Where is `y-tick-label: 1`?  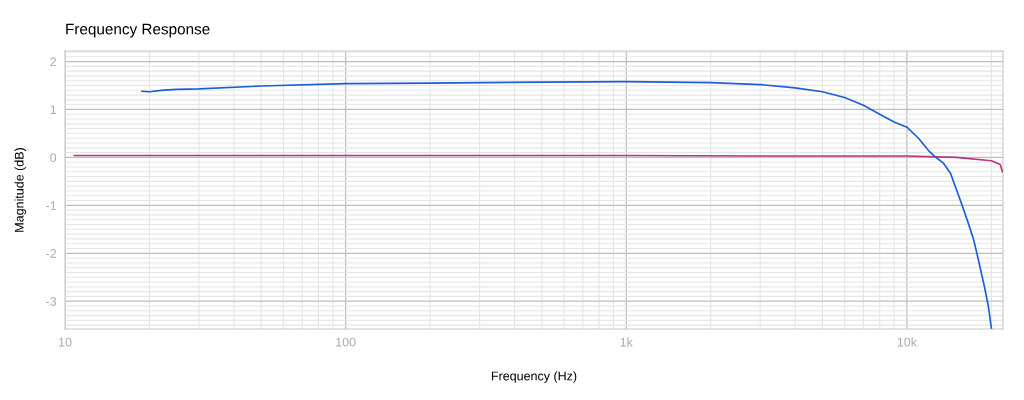 y-tick-label: 1 is located at coordinates (53, 110).